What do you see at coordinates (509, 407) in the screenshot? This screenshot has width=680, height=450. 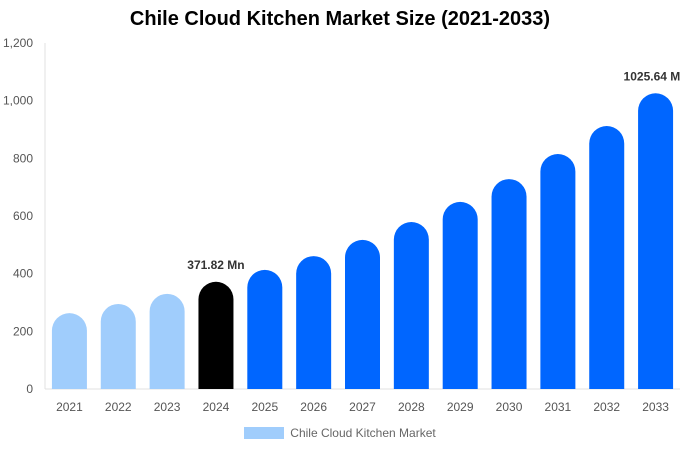 I see `x-tick-label: 2030` at bounding box center [509, 407].